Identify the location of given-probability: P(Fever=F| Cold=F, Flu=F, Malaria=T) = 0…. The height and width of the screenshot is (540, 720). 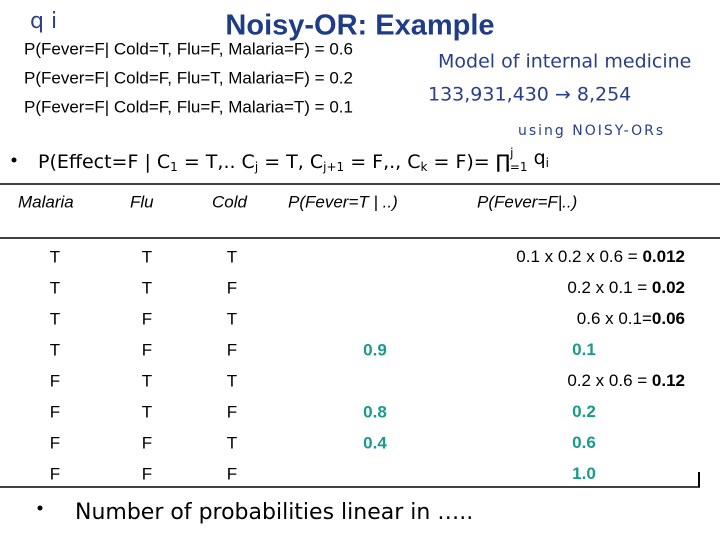
(188, 106).